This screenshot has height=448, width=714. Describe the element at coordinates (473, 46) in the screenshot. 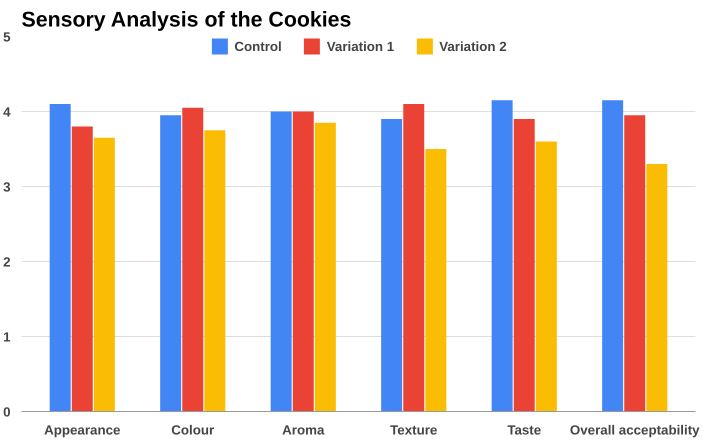

I see `legend-label: Variation 2` at that location.